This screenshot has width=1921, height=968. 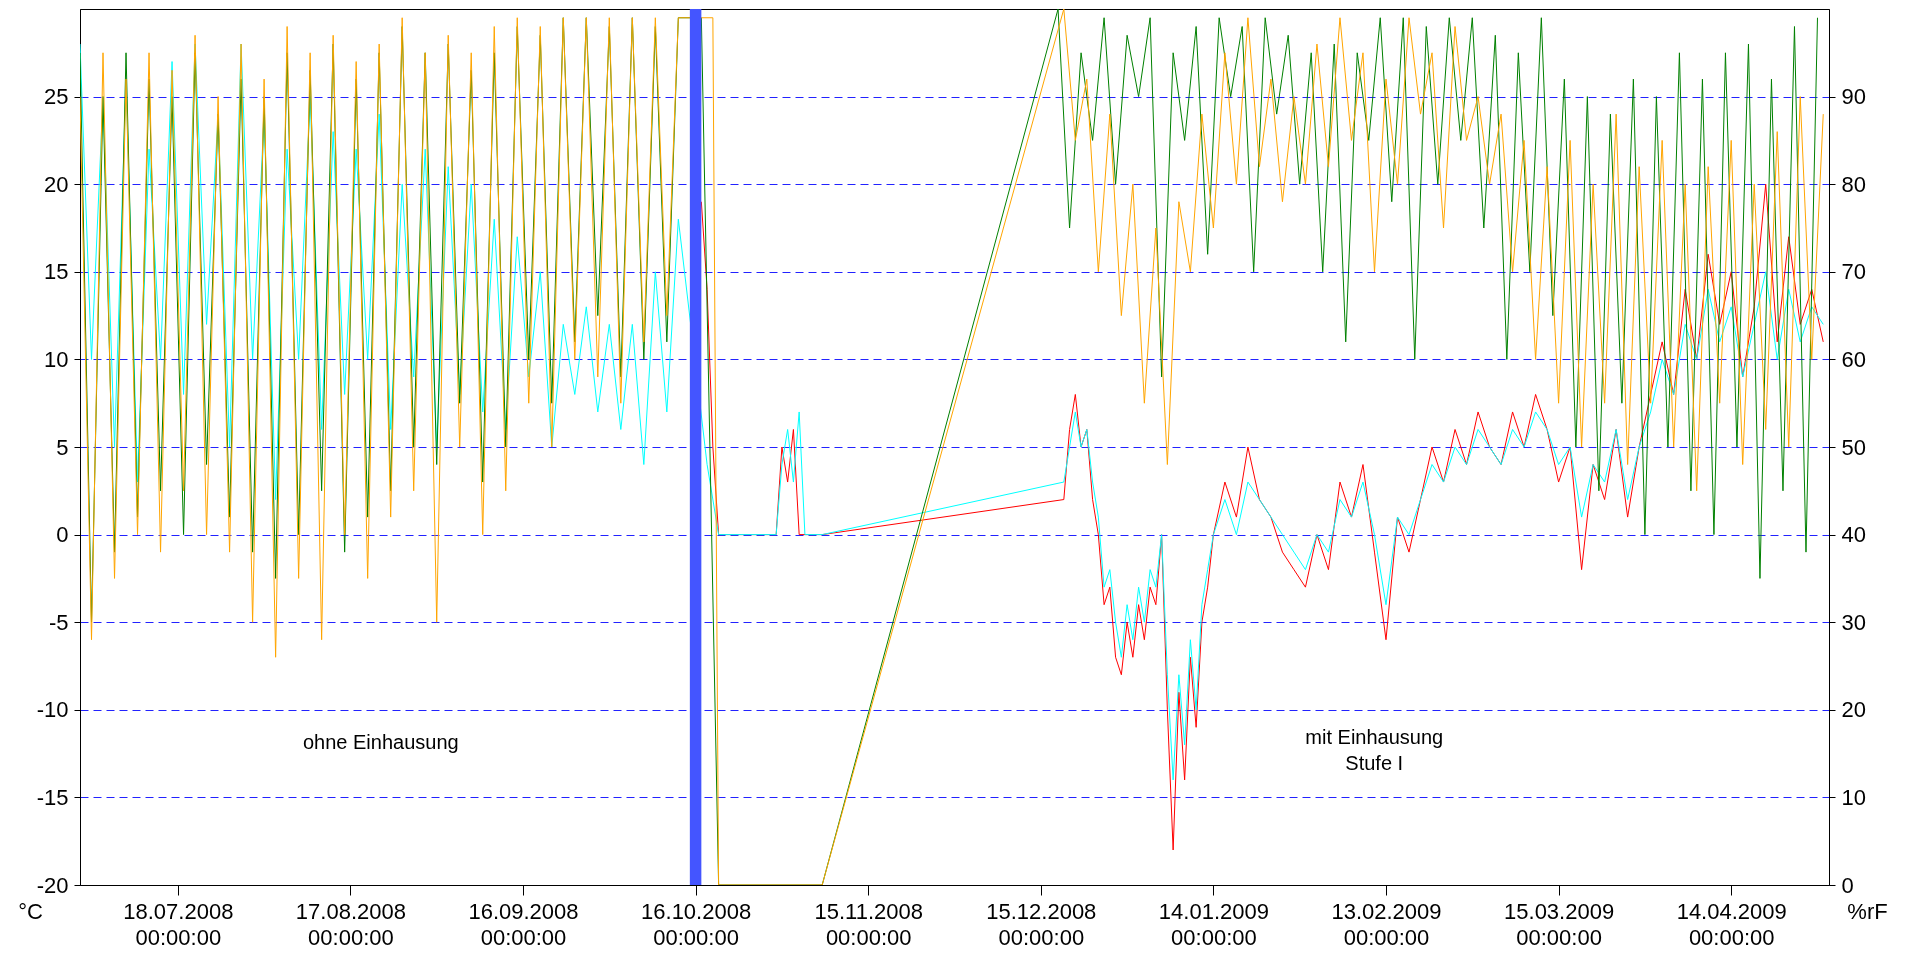 What do you see at coordinates (1867, 911) in the screenshot?
I see `y2-axis-title: %rF` at bounding box center [1867, 911].